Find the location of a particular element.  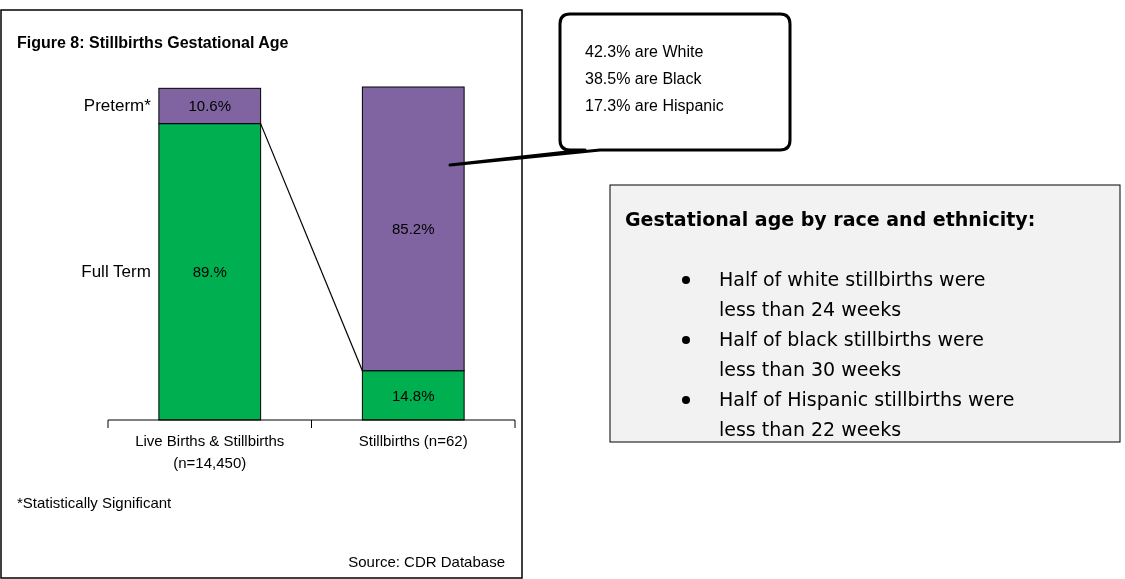

text: Half of black stillbirths were less than 30 weeks is located at coordinates (851, 354).